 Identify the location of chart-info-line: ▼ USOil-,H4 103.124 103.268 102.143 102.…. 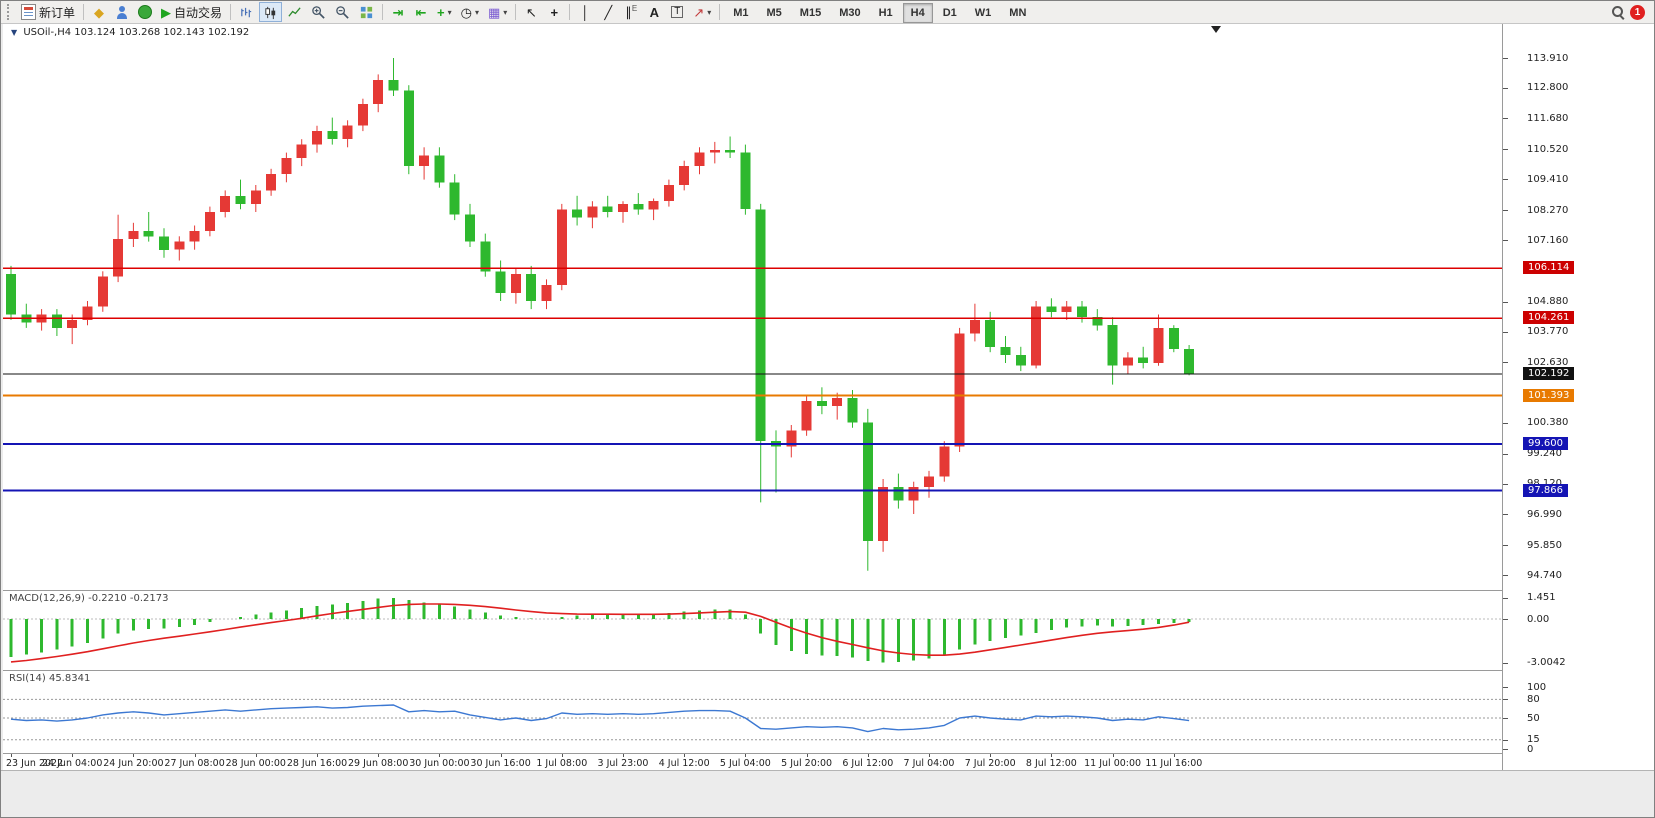
(130, 32).